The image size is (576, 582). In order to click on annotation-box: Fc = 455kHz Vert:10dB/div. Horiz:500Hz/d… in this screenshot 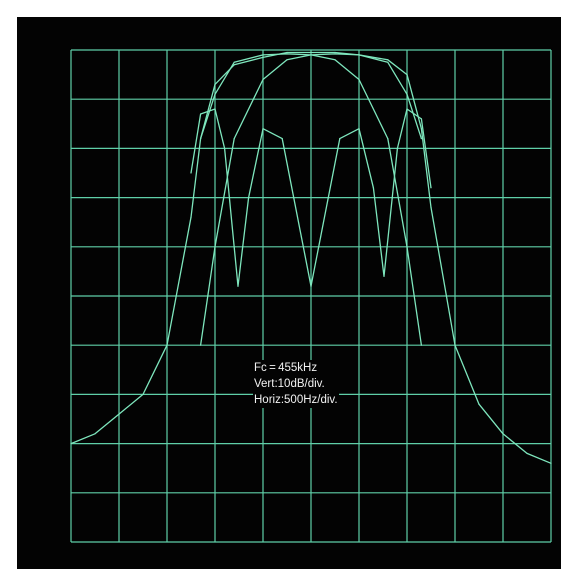, I will do `click(296, 384)`.